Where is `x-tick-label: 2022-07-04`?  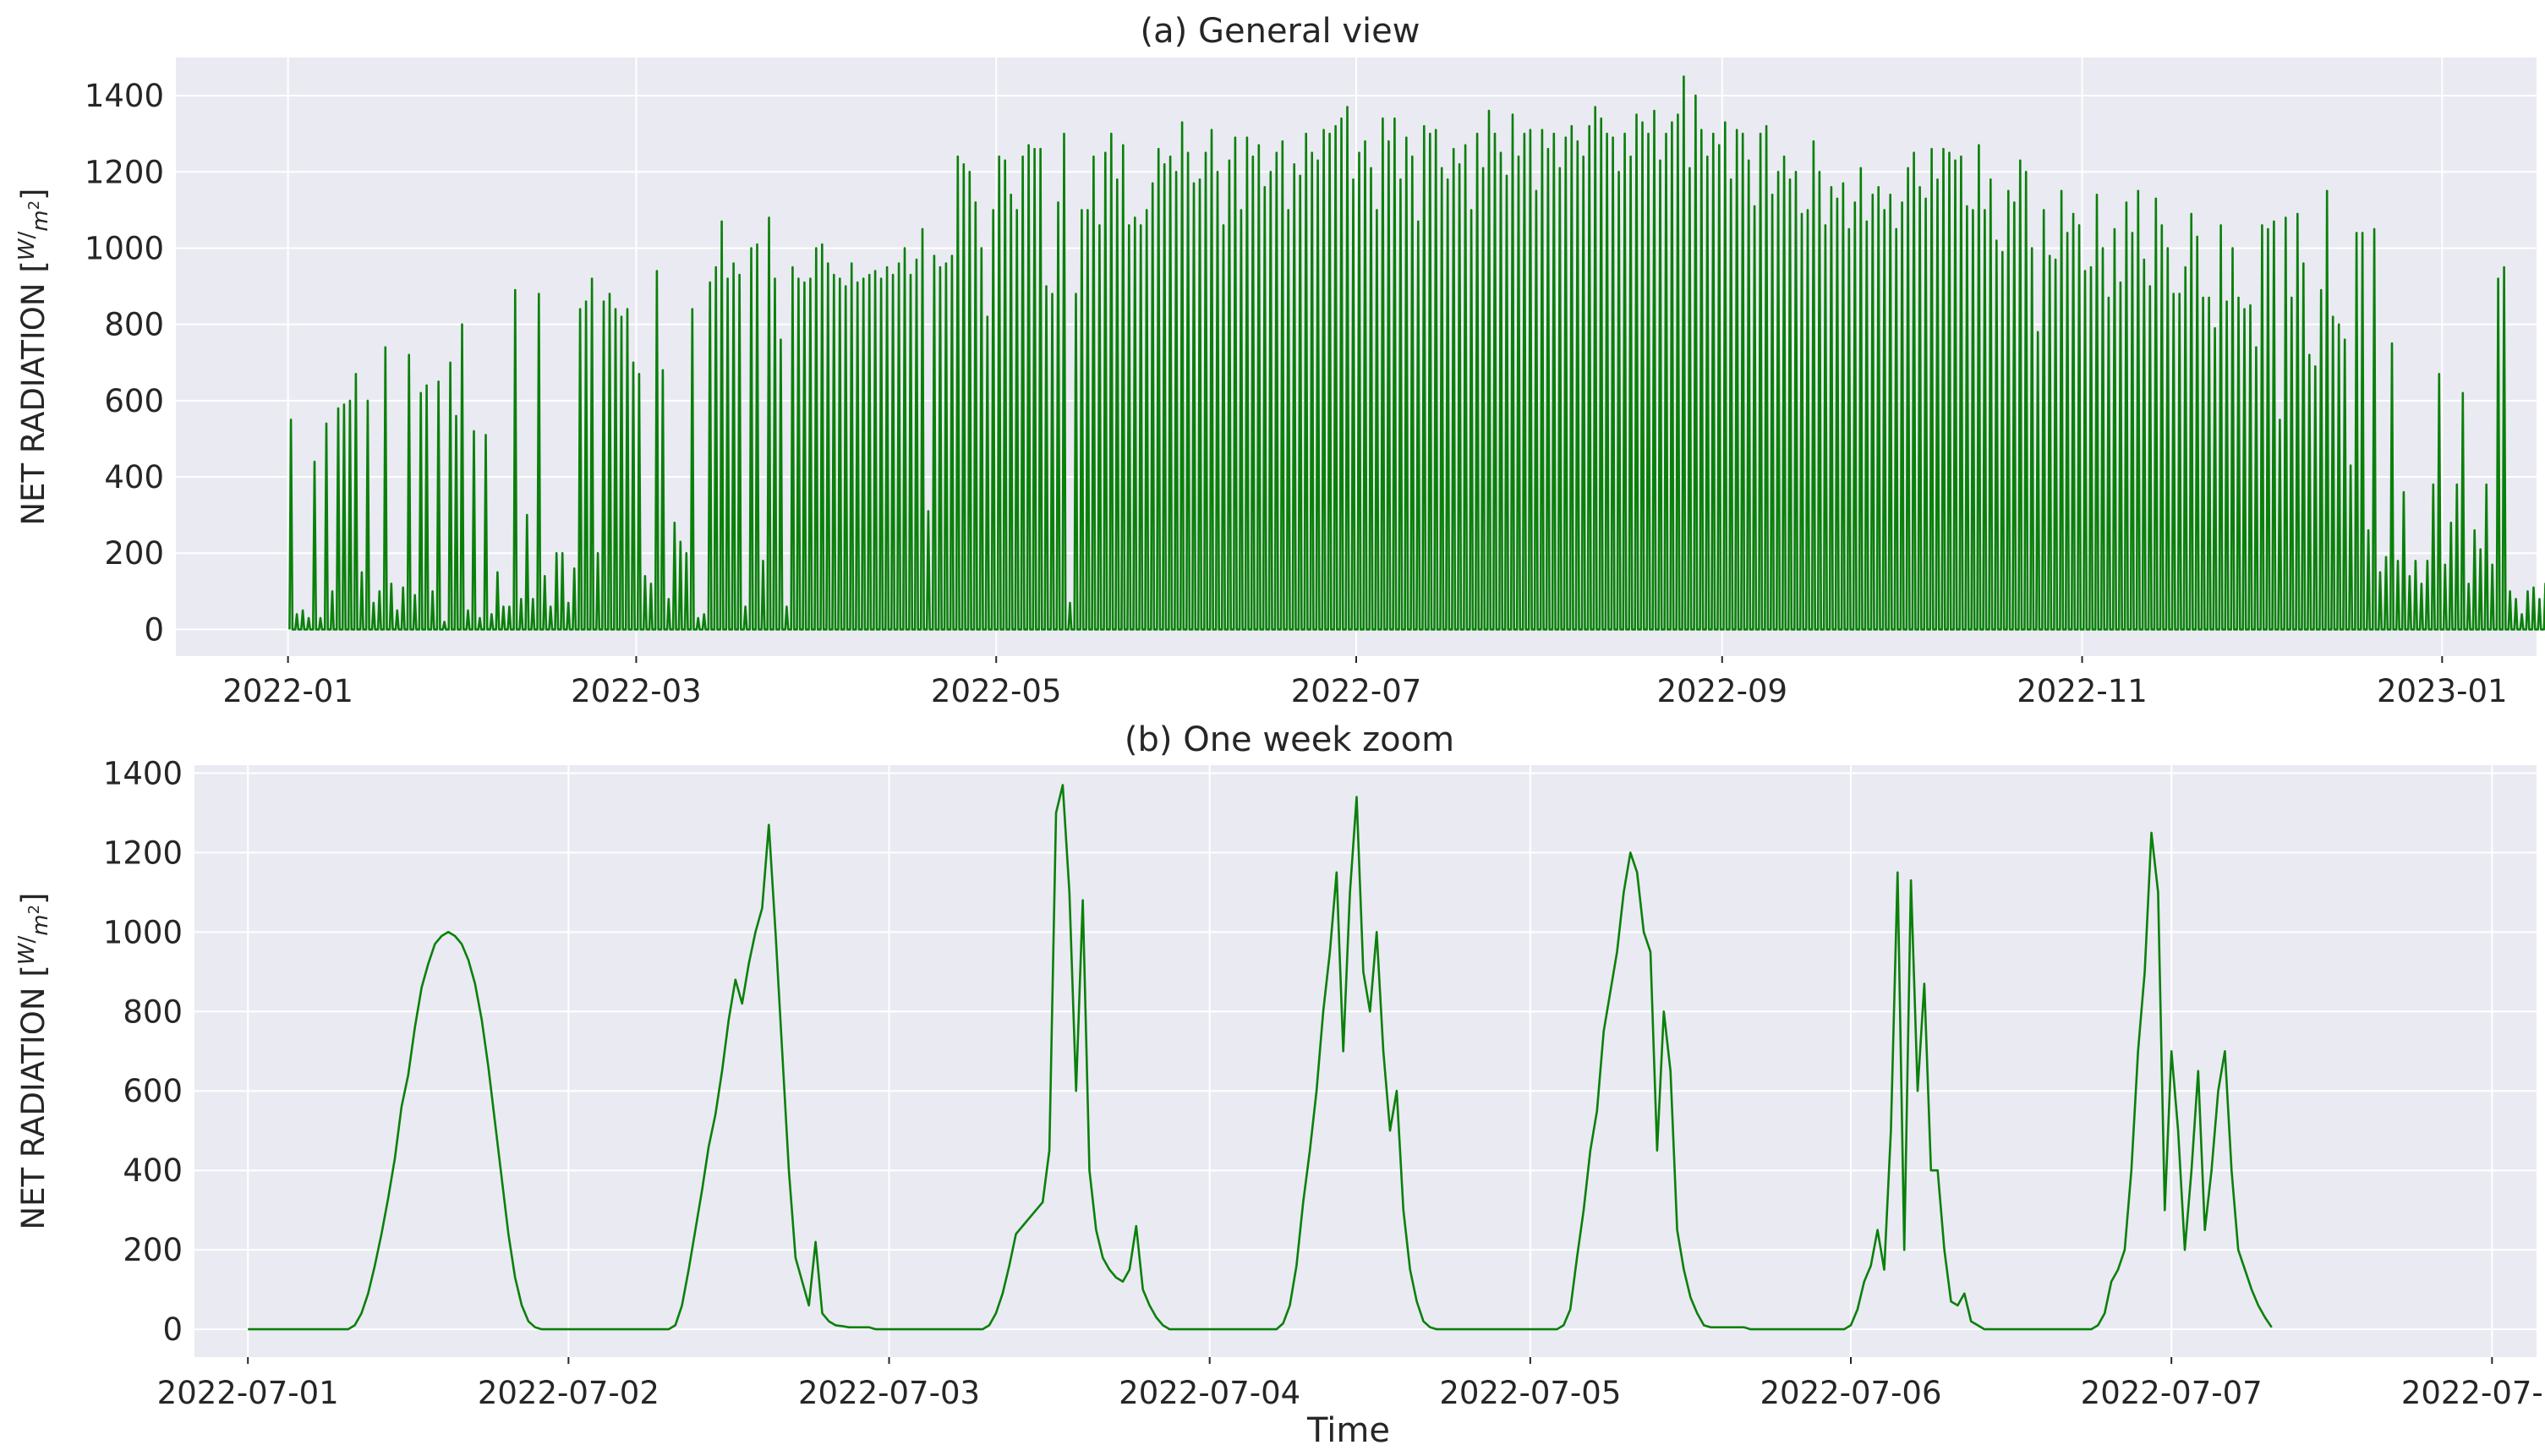
x-tick-label: 2022-07-04 is located at coordinates (1209, 1393).